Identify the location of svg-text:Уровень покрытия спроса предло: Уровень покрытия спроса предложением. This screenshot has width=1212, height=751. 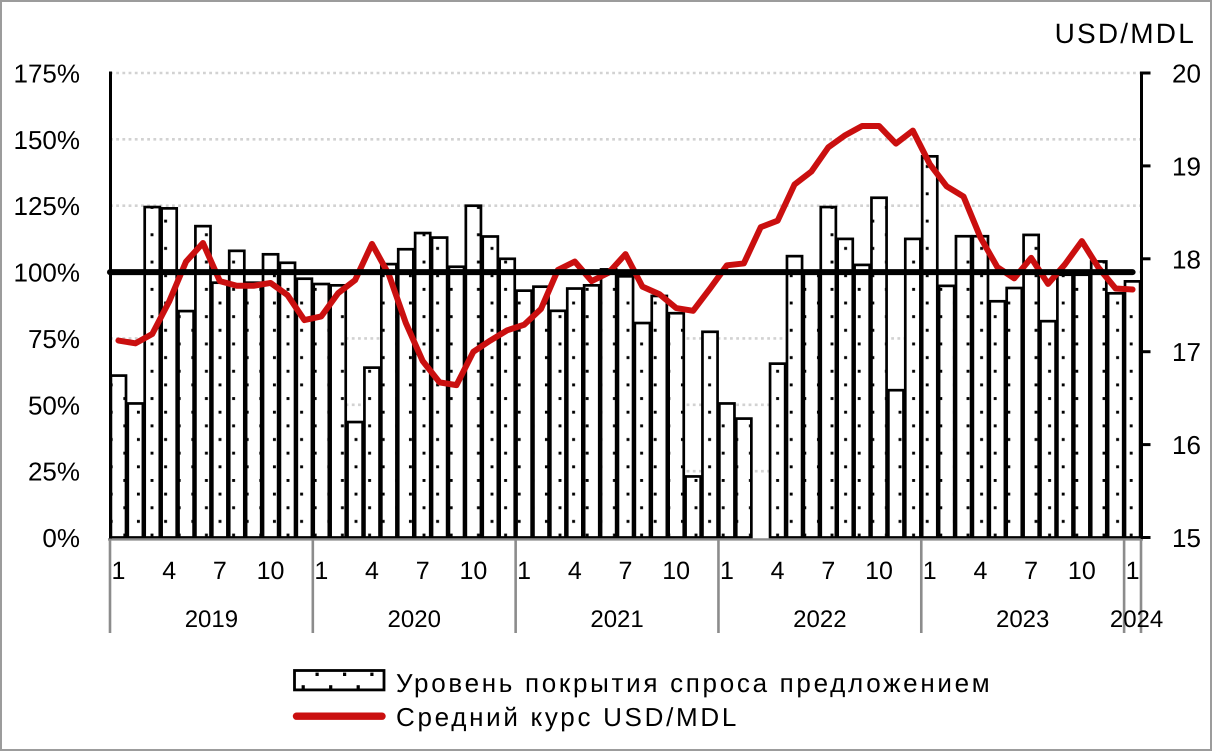
(694, 683).